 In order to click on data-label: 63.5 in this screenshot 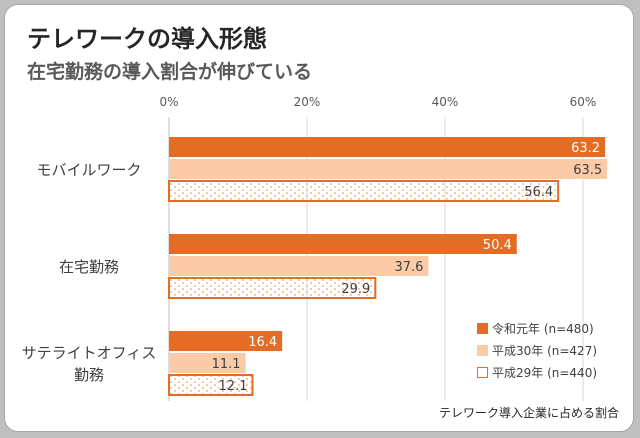, I will do `click(587, 170)`.